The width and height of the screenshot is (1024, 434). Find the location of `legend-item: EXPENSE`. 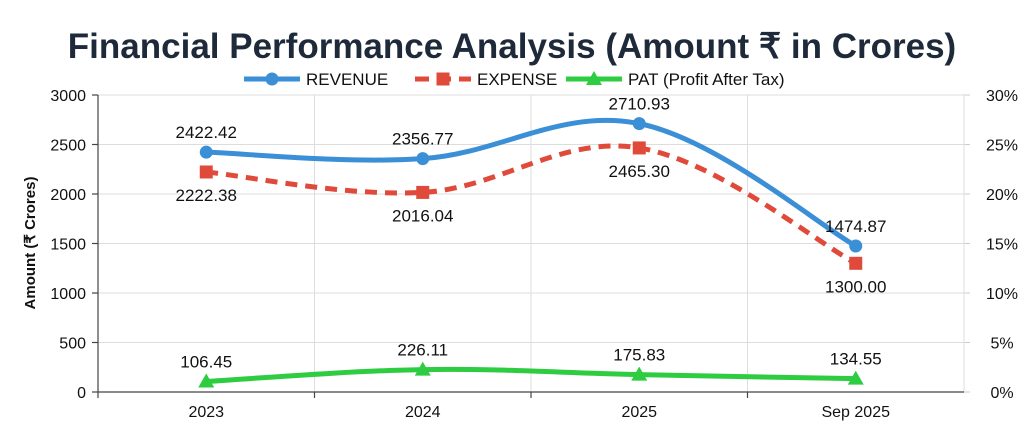

legend-item: EXPENSE is located at coordinates (486, 79).